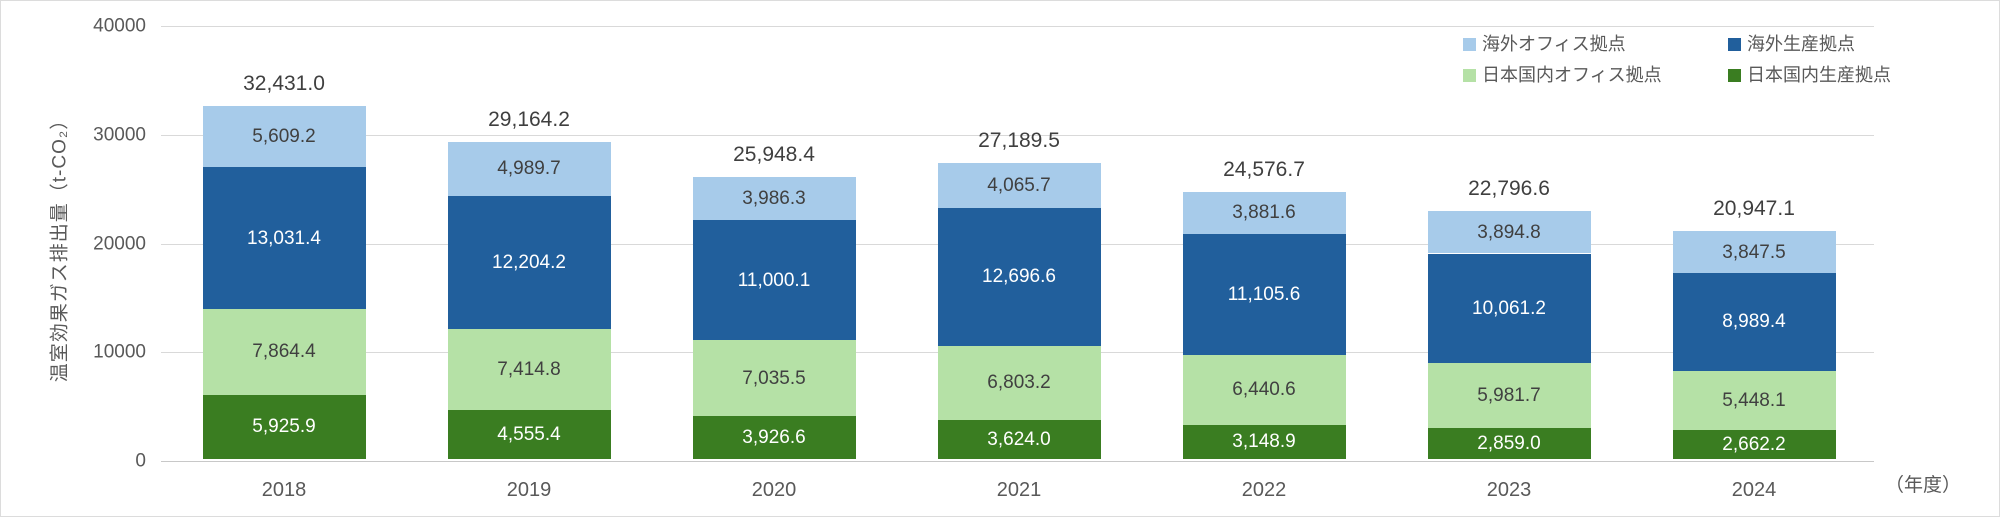 This screenshot has width=2000, height=517. I want to click on total-value-label: 32,431.0, so click(284, 84).